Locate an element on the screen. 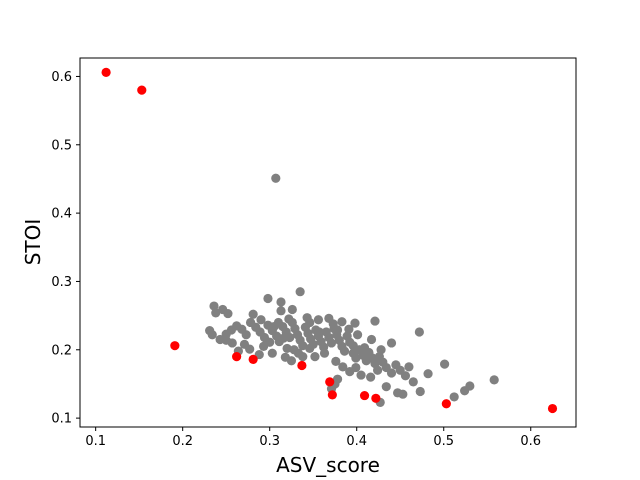 The image size is (640, 480). y-tick-label: 0.6 is located at coordinates (61, 77).